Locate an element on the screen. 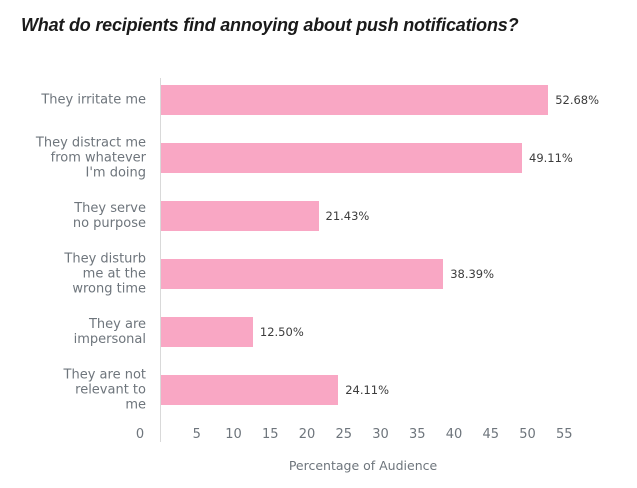 This screenshot has width=637, height=488. x-tick-label: 50 is located at coordinates (527, 434).